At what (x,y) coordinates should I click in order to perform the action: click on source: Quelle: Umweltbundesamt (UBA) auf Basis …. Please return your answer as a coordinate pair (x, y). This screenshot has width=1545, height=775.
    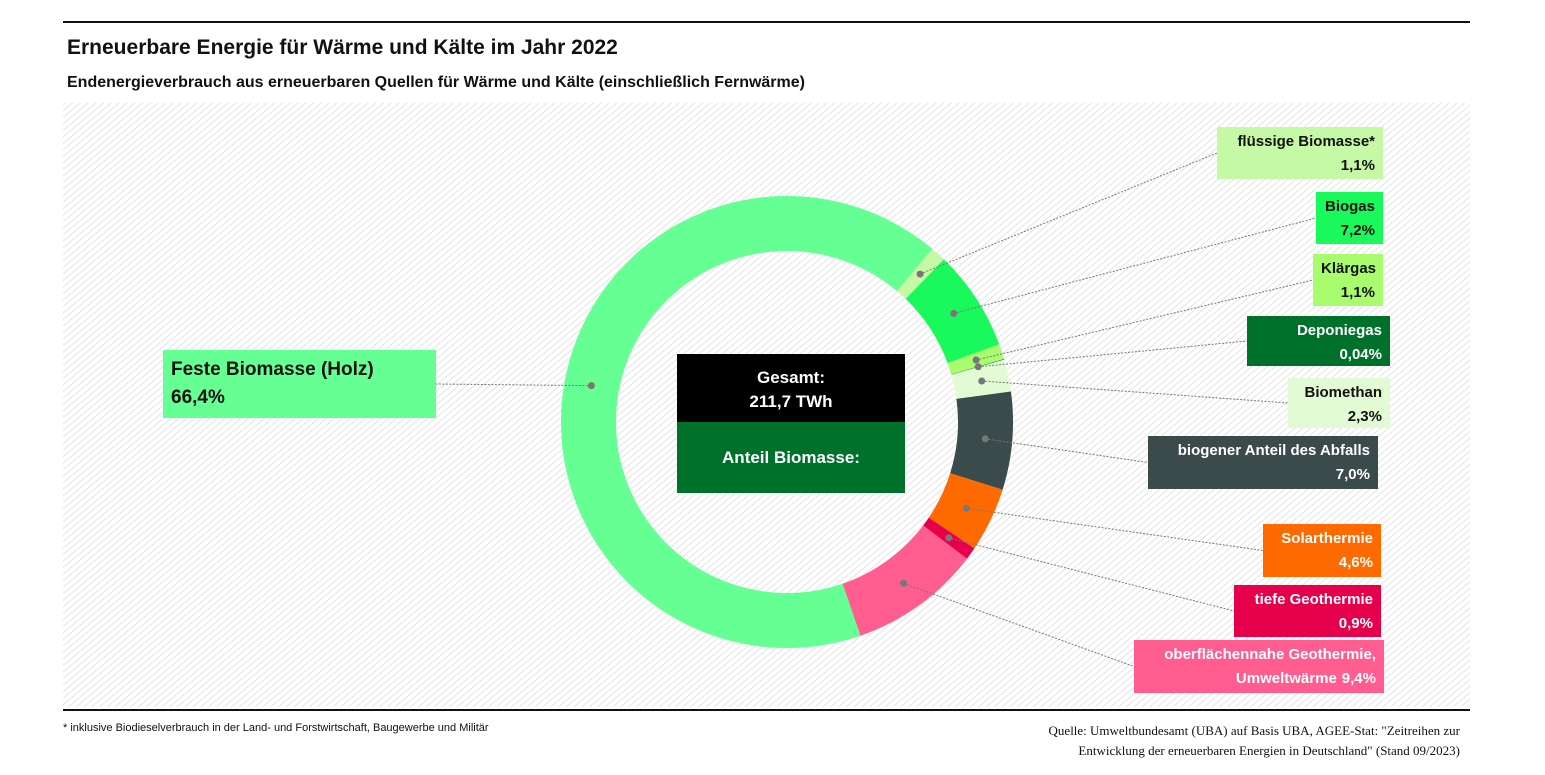
    Looking at the image, I should click on (1254, 741).